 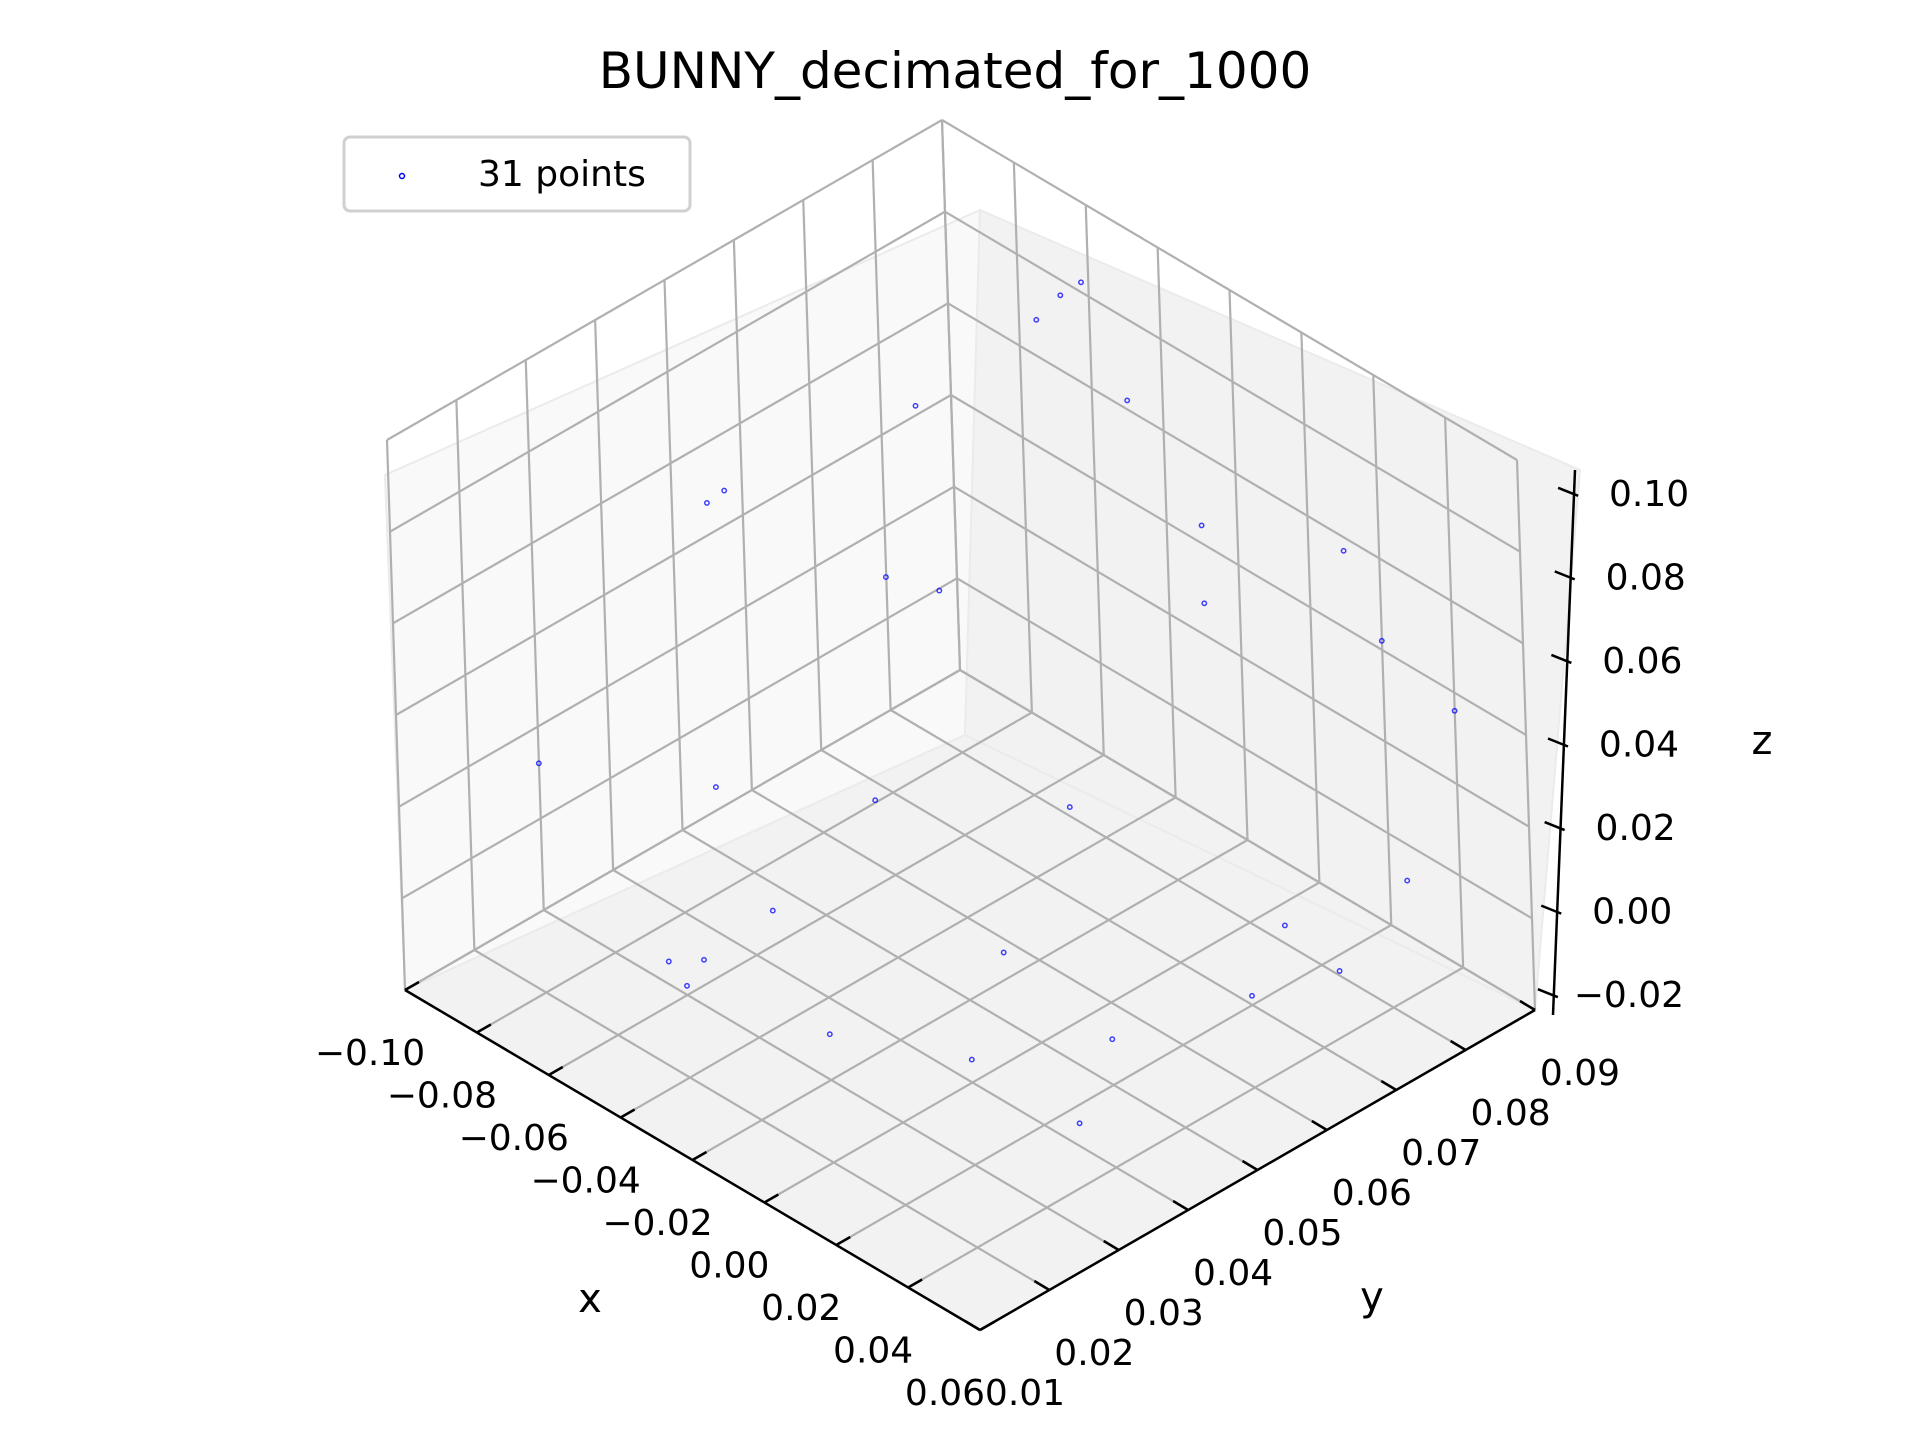 I want to click on chart-title: BUNNY_decimated_for_1000, so click(x=955, y=71).